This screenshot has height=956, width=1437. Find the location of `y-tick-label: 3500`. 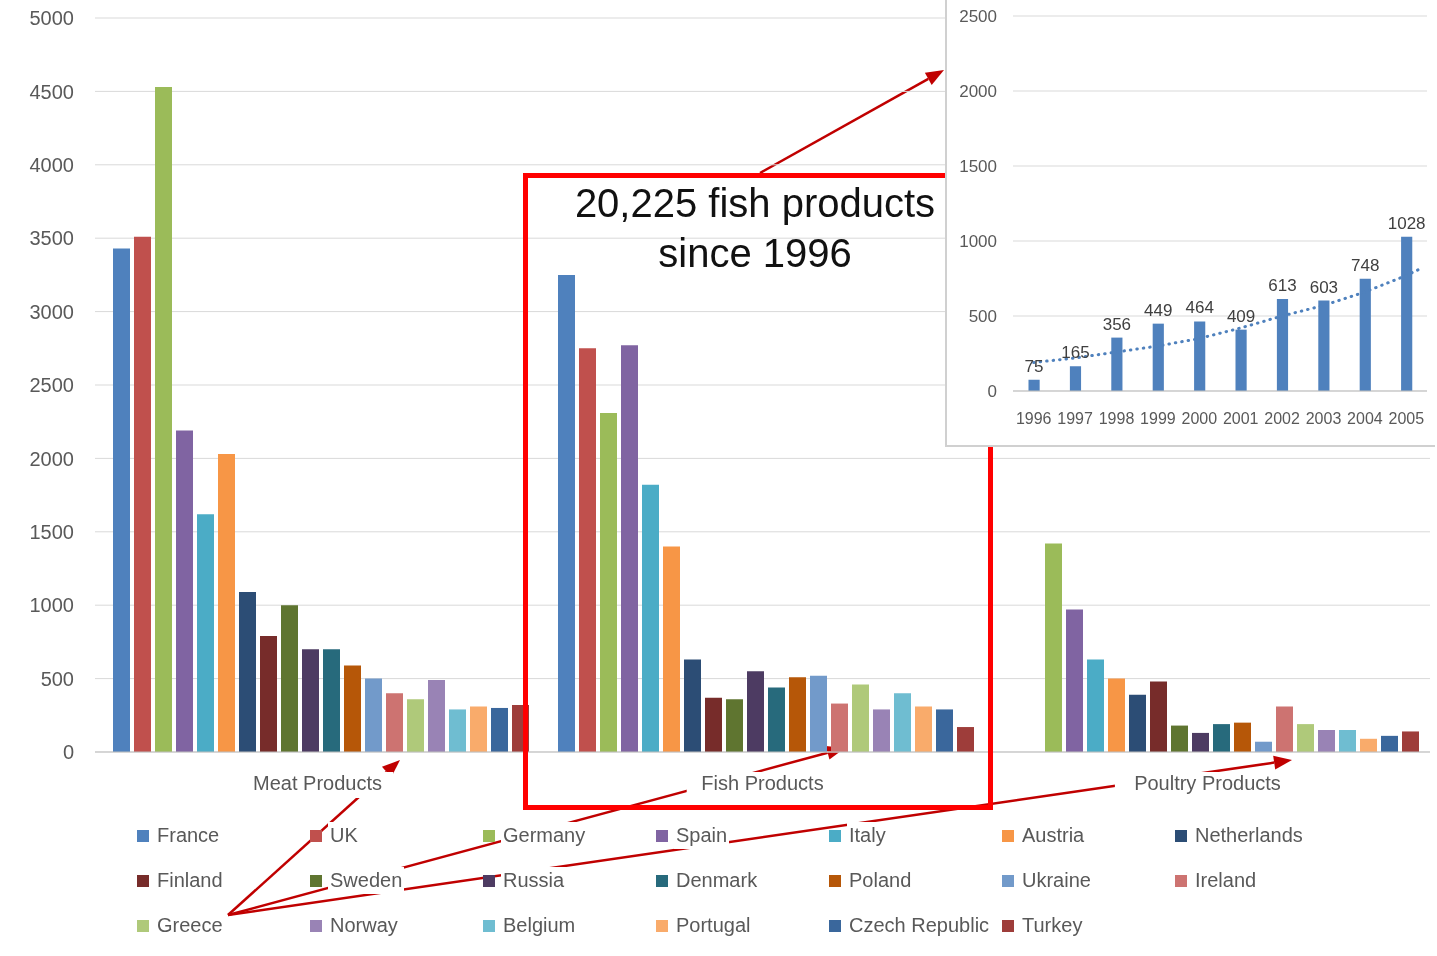

y-tick-label: 3500 is located at coordinates (51, 238).